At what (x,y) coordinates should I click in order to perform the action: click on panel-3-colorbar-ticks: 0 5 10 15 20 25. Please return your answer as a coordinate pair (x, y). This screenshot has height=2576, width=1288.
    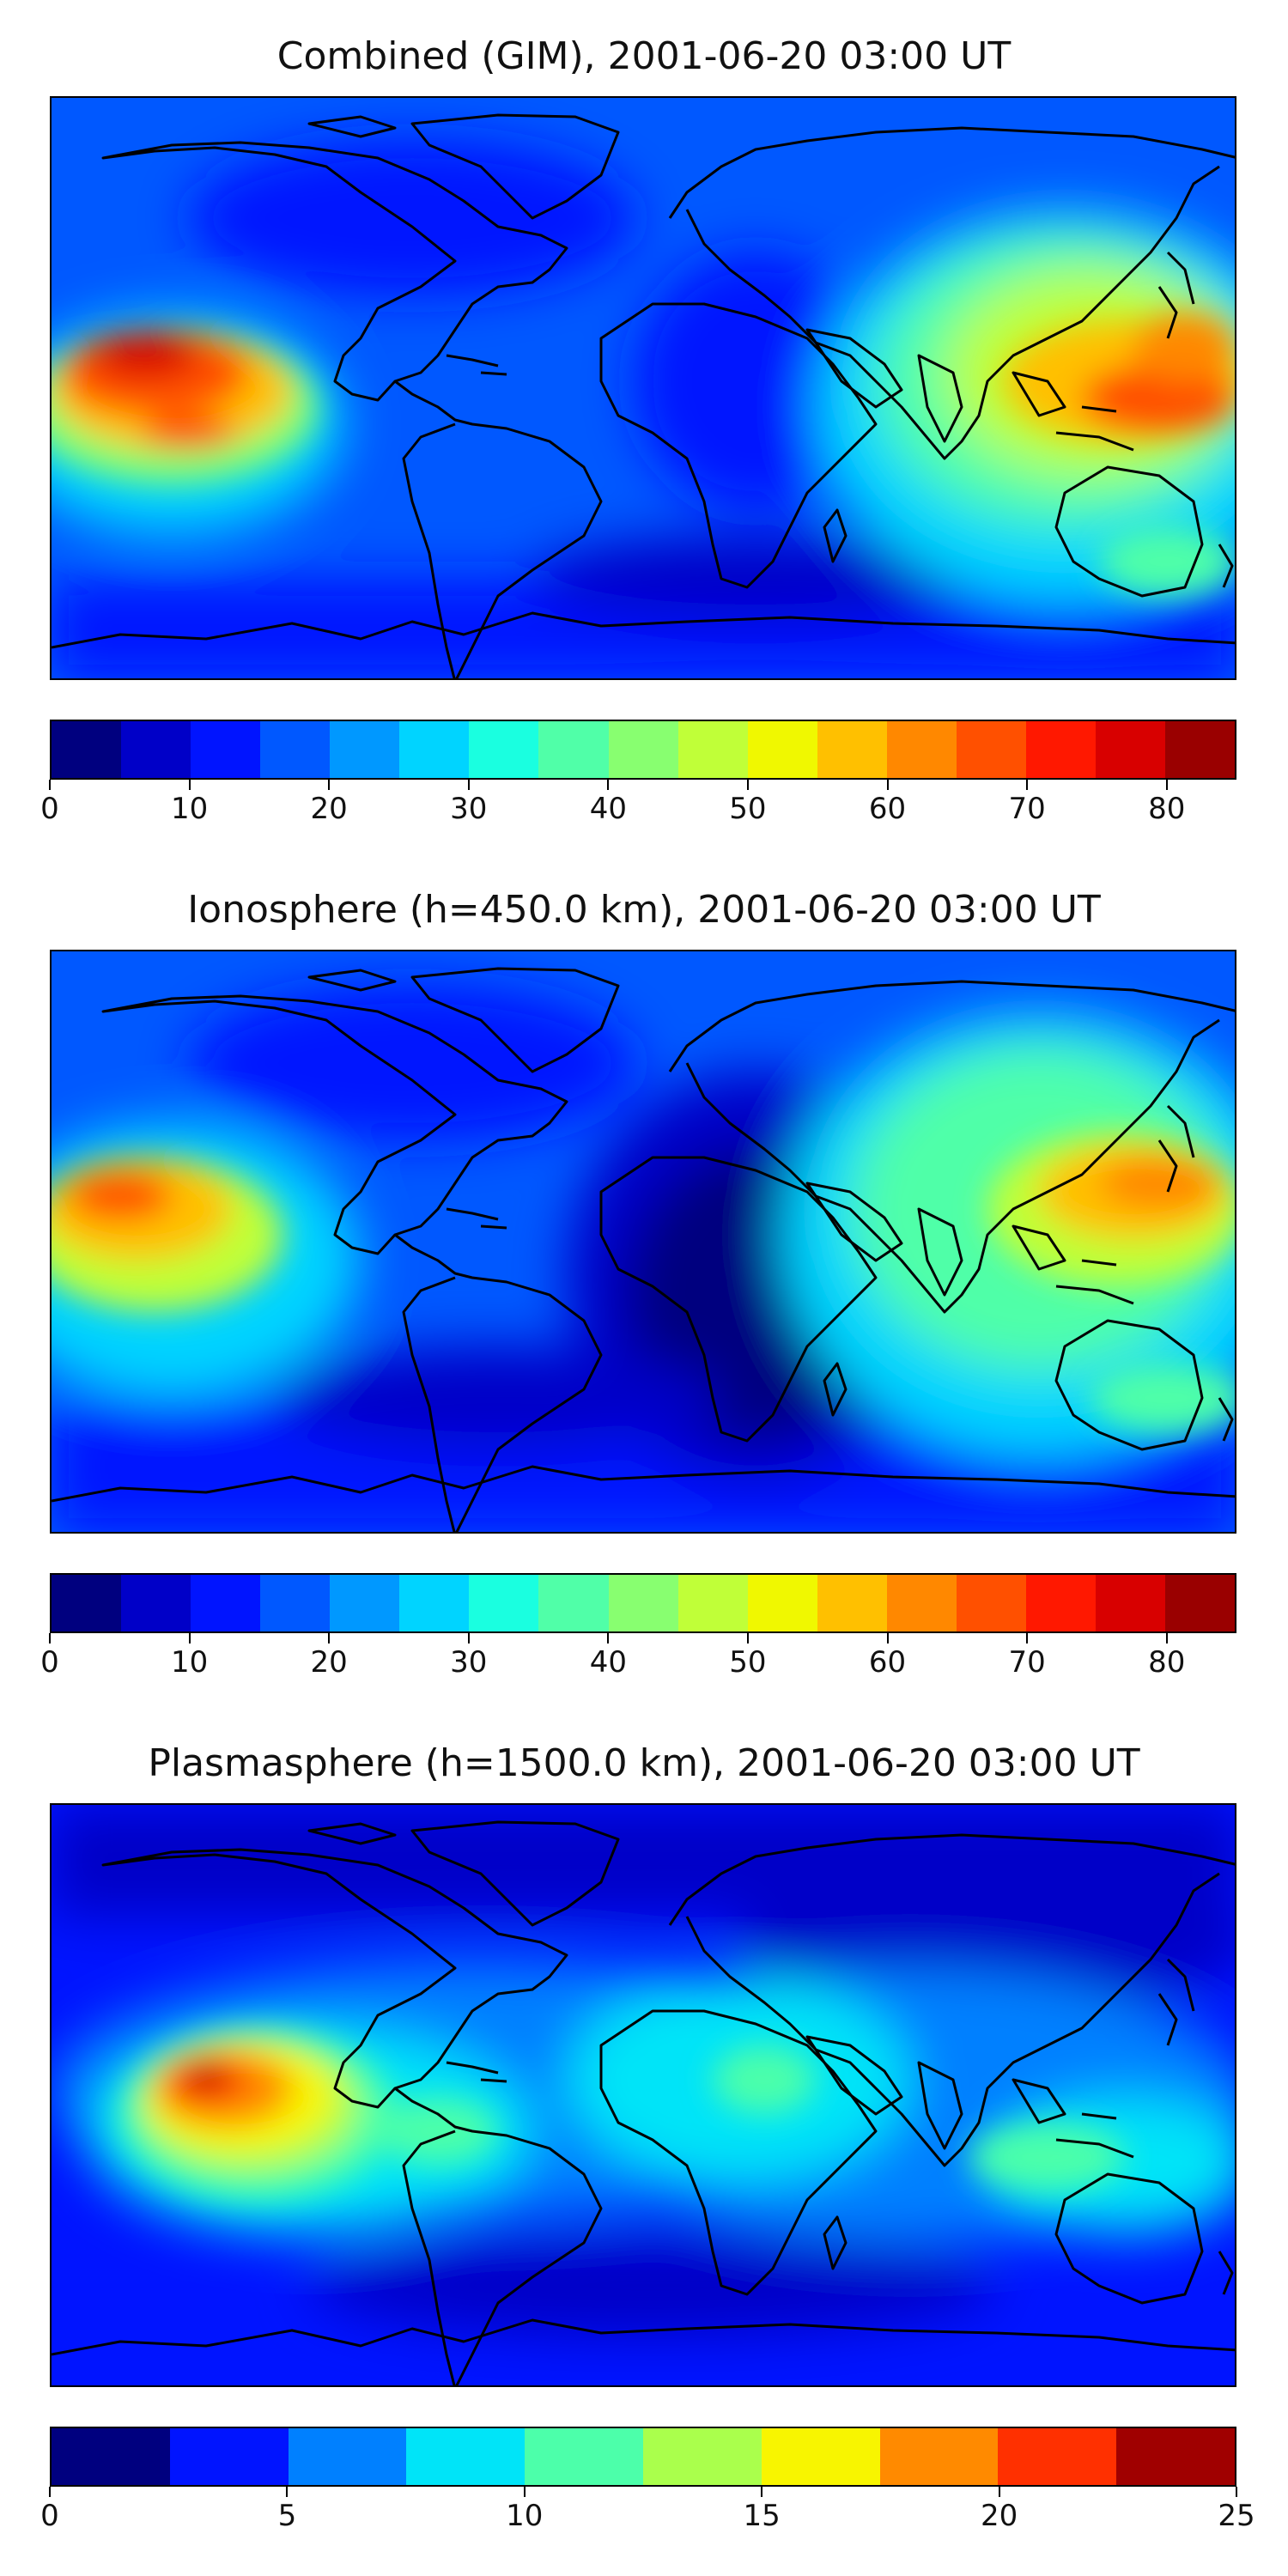
    Looking at the image, I should click on (647, 2510).